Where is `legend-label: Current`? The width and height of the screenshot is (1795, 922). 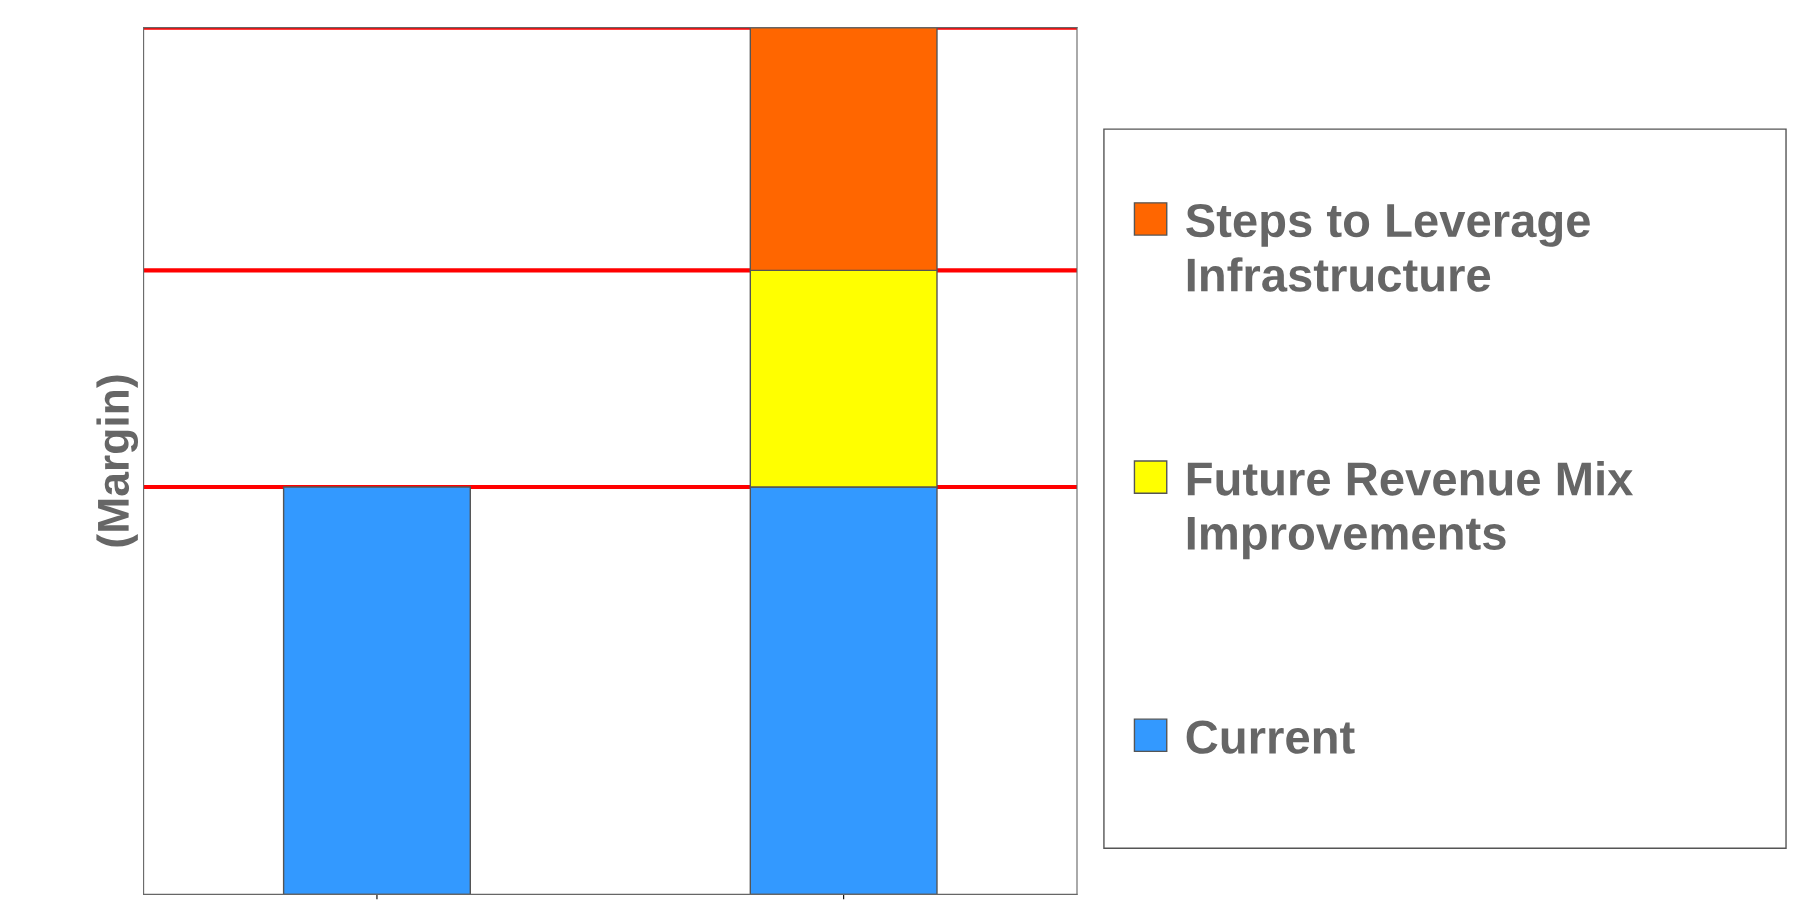 legend-label: Current is located at coordinates (1270, 737).